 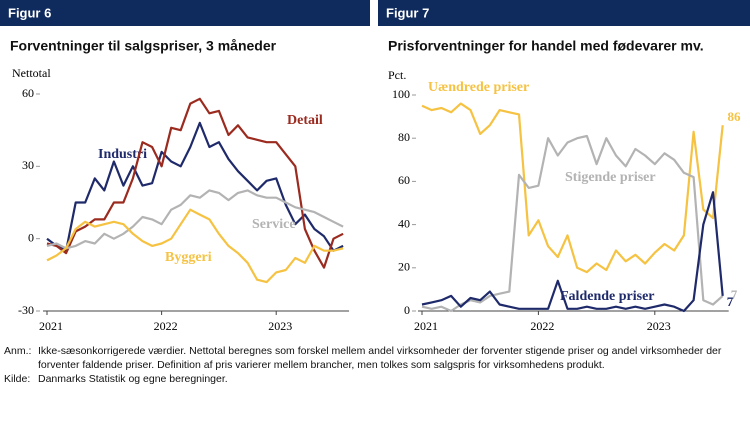 I want to click on y-tick-label: 40, so click(x=404, y=223).